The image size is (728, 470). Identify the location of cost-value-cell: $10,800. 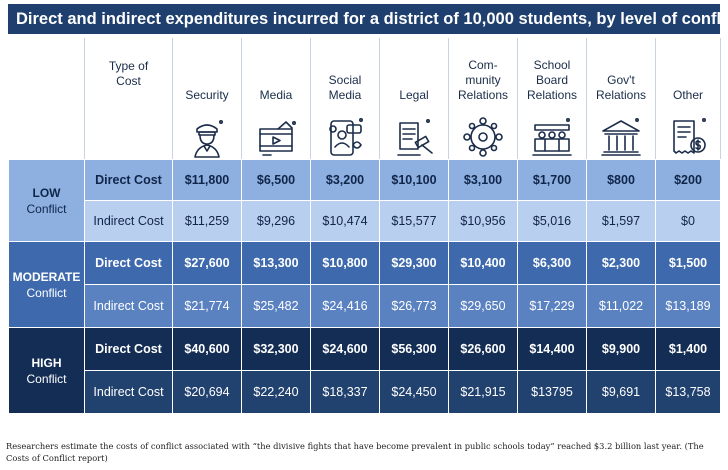
(345, 263).